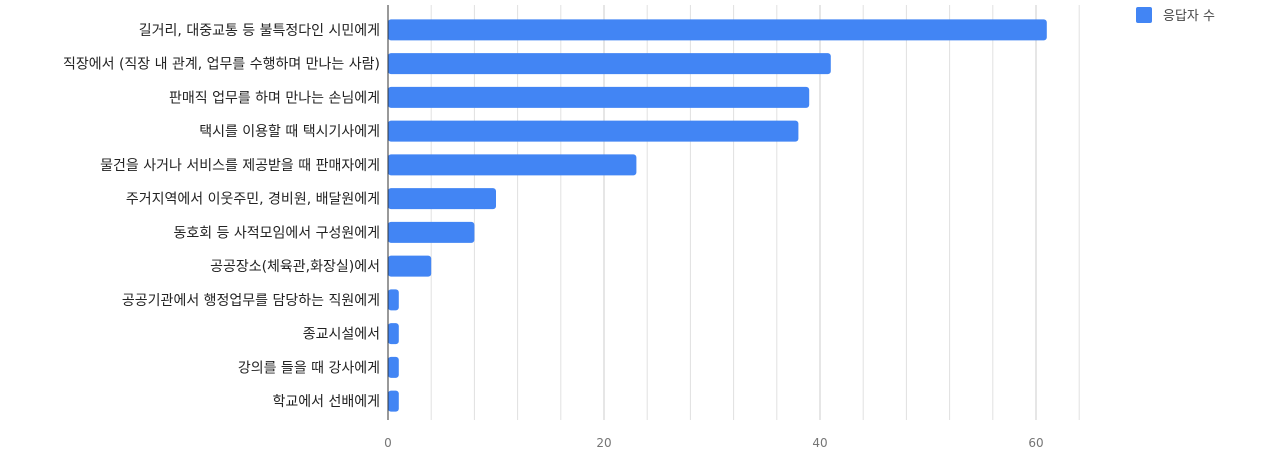 Image resolution: width=1280 pixels, height=472 pixels. I want to click on category-label: 직장에서 (직장 내 관계, 업무를 수행하며 만나는 사람), so click(221, 65).